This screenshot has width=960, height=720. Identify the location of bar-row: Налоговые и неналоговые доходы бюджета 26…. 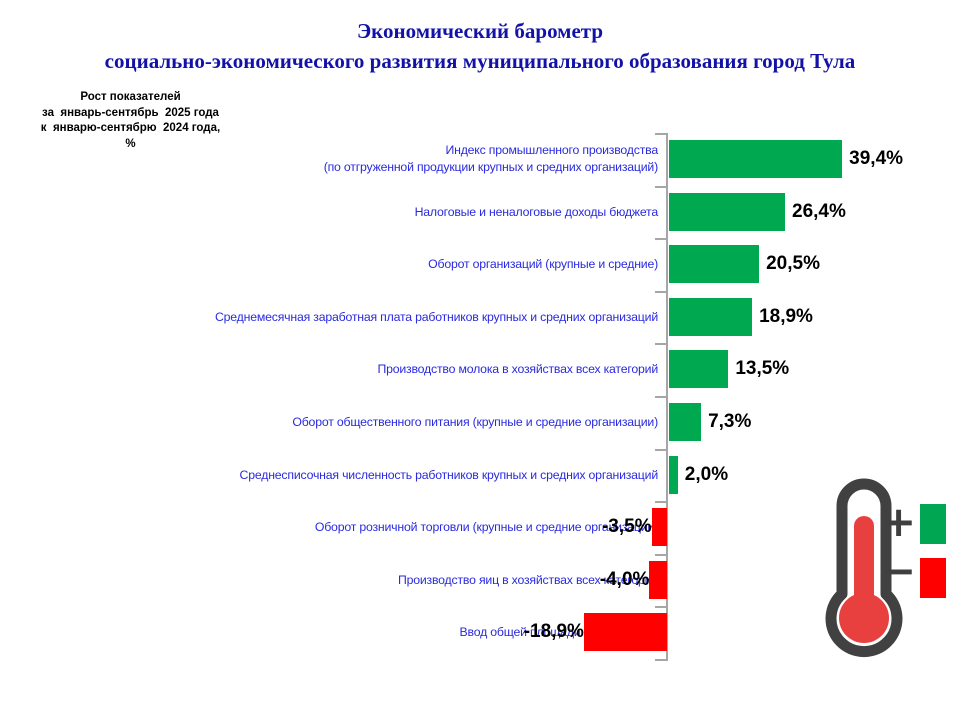
(480, 212).